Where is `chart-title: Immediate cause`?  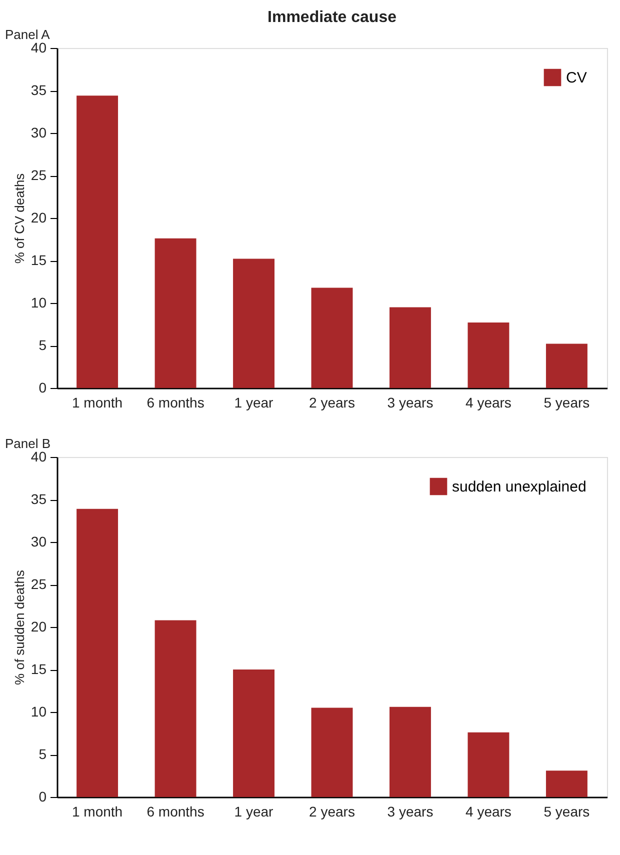
chart-title: Immediate cause is located at coordinates (332, 17).